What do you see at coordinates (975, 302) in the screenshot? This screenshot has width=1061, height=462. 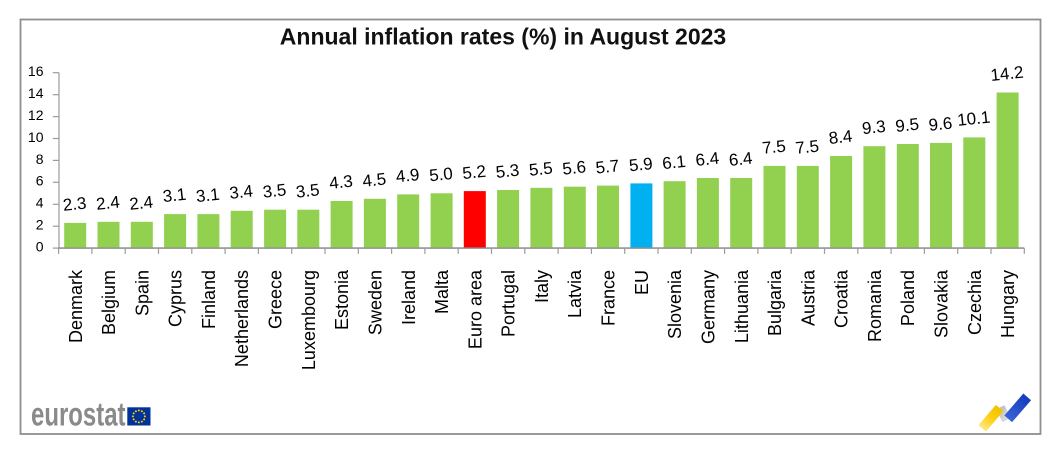 I see `svg-text: Czechia` at bounding box center [975, 302].